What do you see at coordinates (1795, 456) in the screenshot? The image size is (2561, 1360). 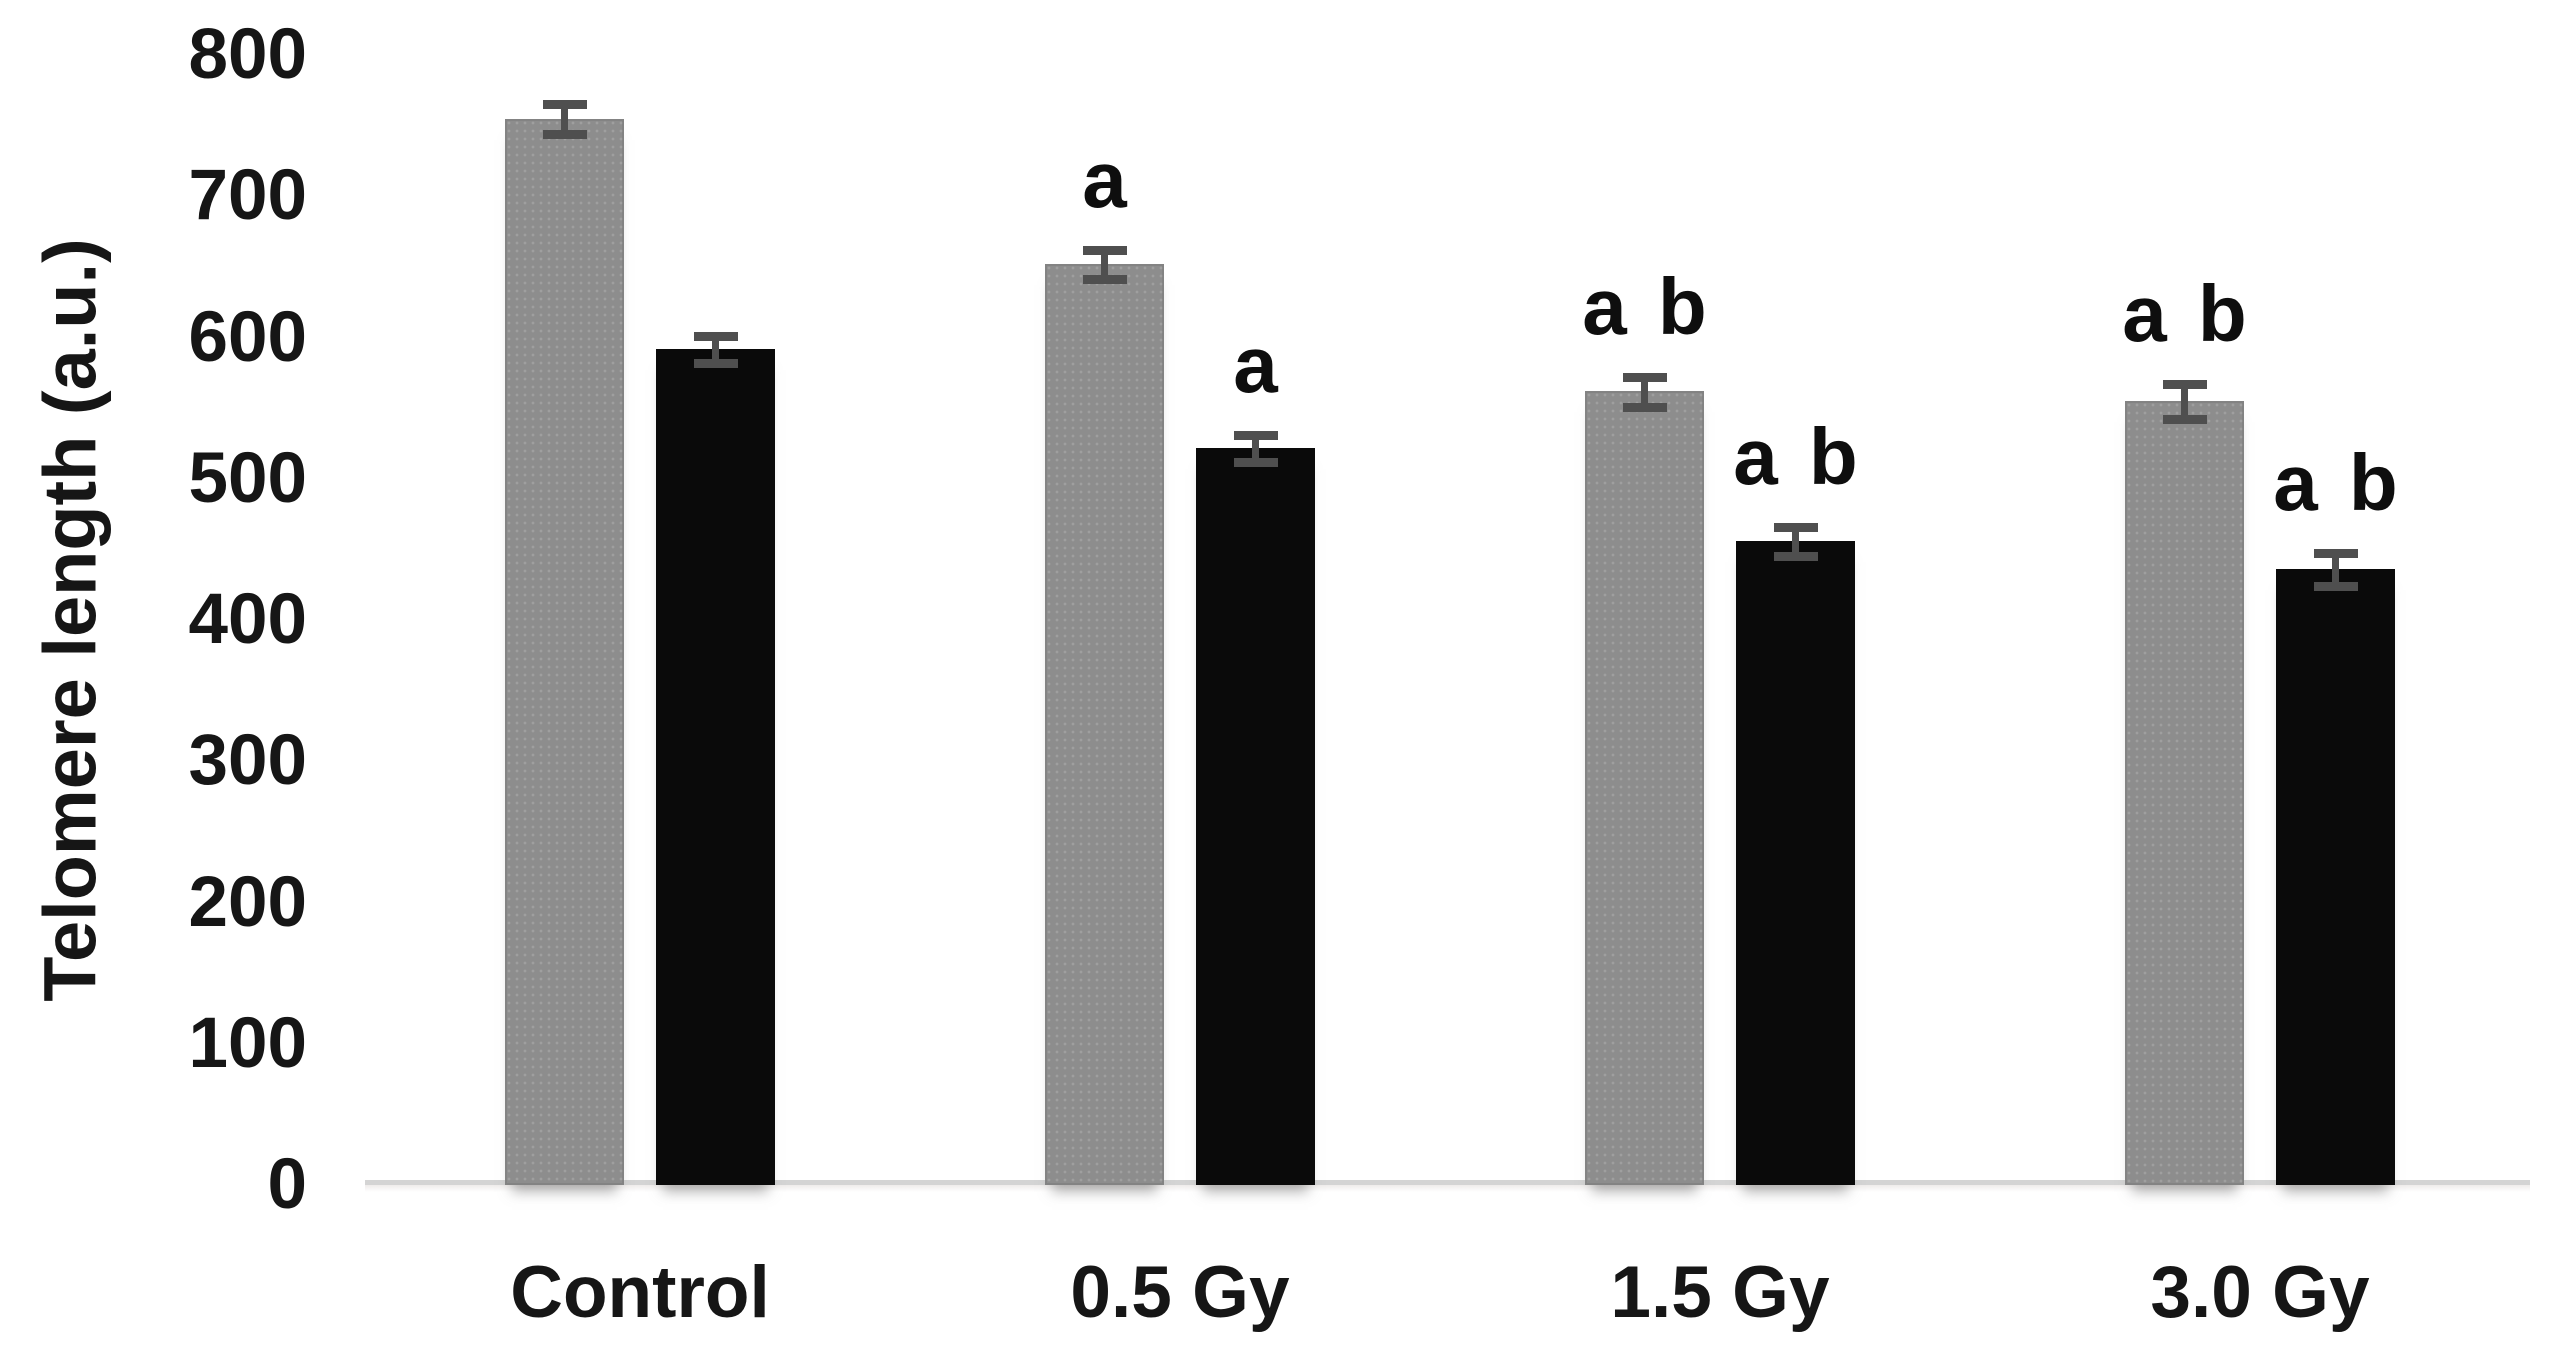 I see `significance-label-1-5-gy-black-bars: a b` at bounding box center [1795, 456].